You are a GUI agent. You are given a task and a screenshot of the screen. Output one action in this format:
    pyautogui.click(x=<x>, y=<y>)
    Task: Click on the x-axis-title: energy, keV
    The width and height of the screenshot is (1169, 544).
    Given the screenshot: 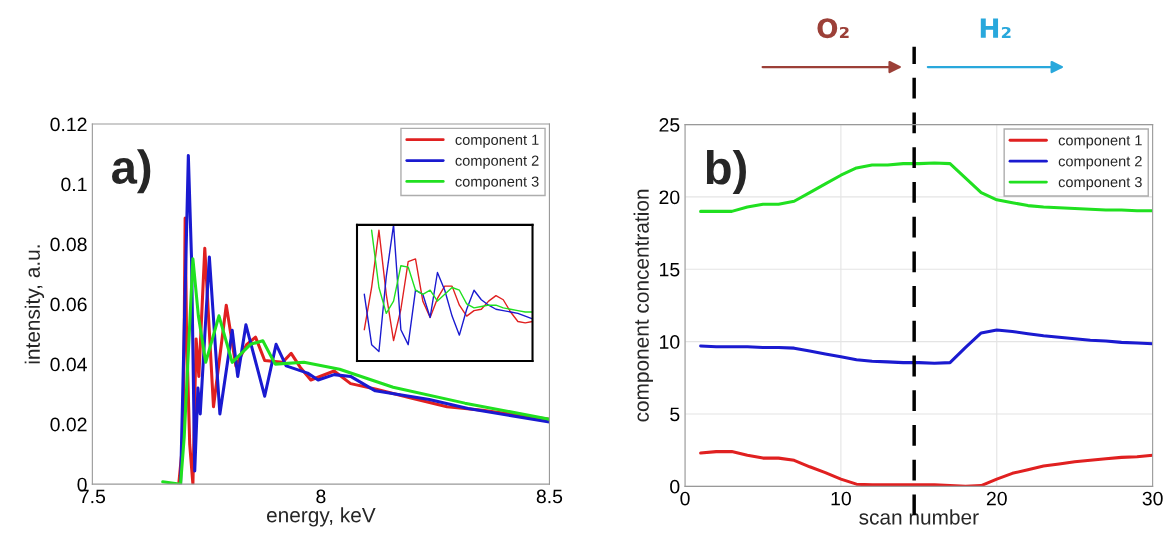 What is the action you would take?
    pyautogui.click(x=321, y=517)
    